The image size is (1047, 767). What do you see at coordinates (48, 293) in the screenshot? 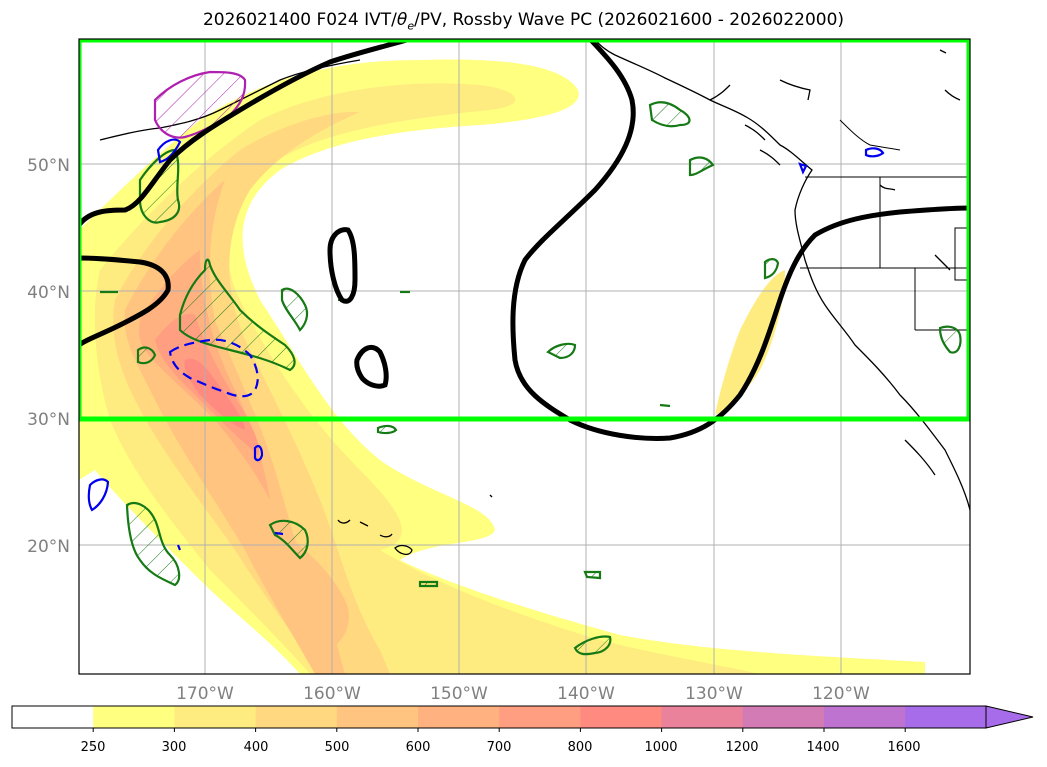
I see `lat-label: 40°N` at bounding box center [48, 293].